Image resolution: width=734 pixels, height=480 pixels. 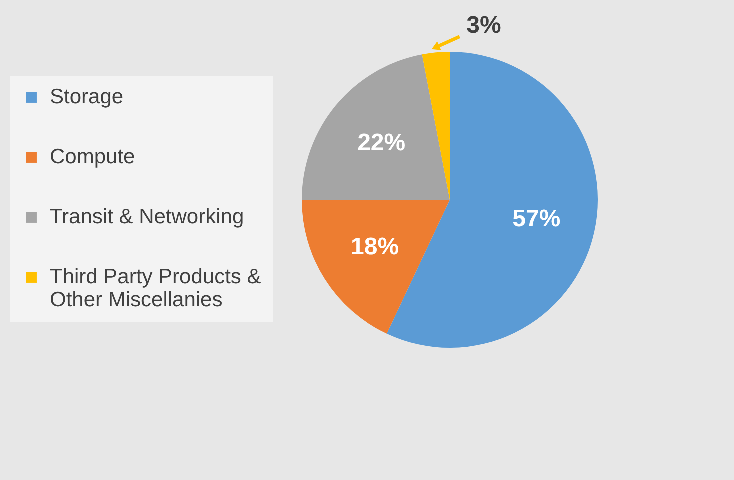 I want to click on data-label: 3%, so click(x=484, y=25).